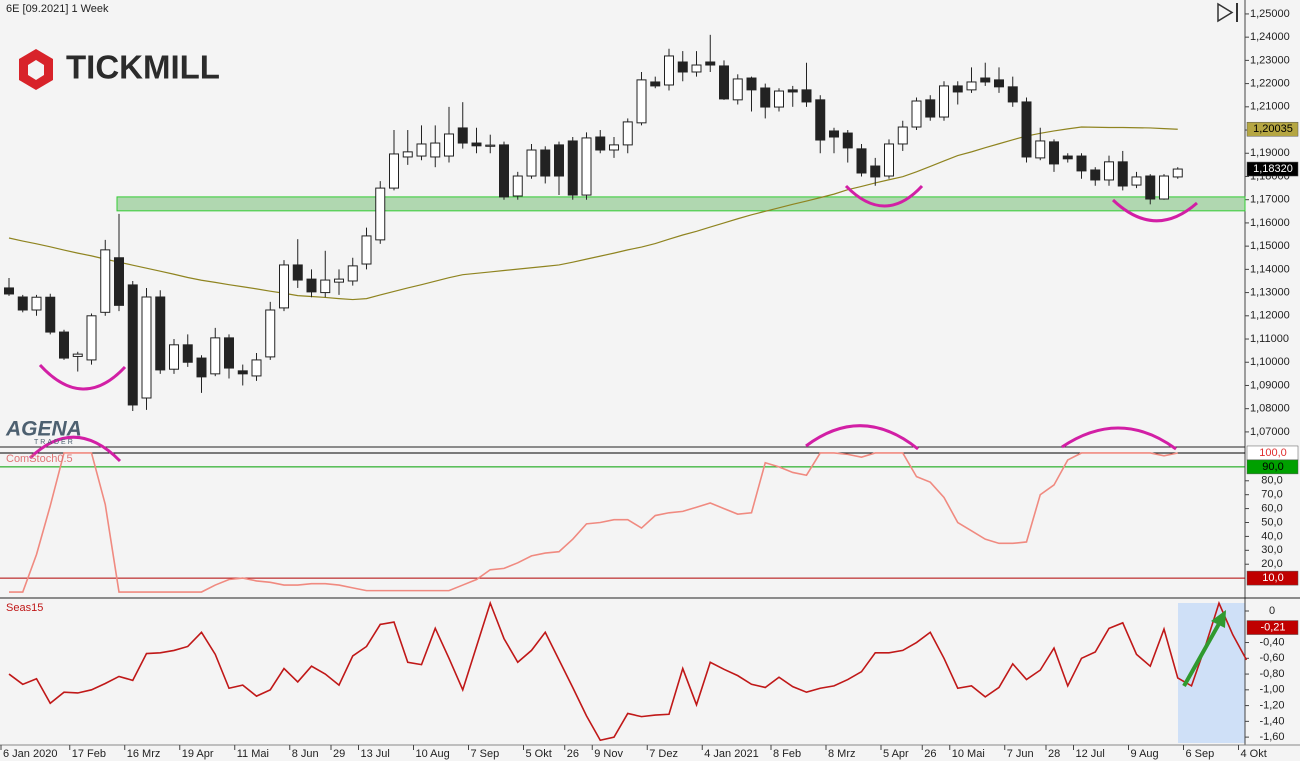 Image resolution: width=1300 pixels, height=761 pixels. What do you see at coordinates (1271, 658) in the screenshot?
I see `y-tick-label: -0,60` at bounding box center [1271, 658].